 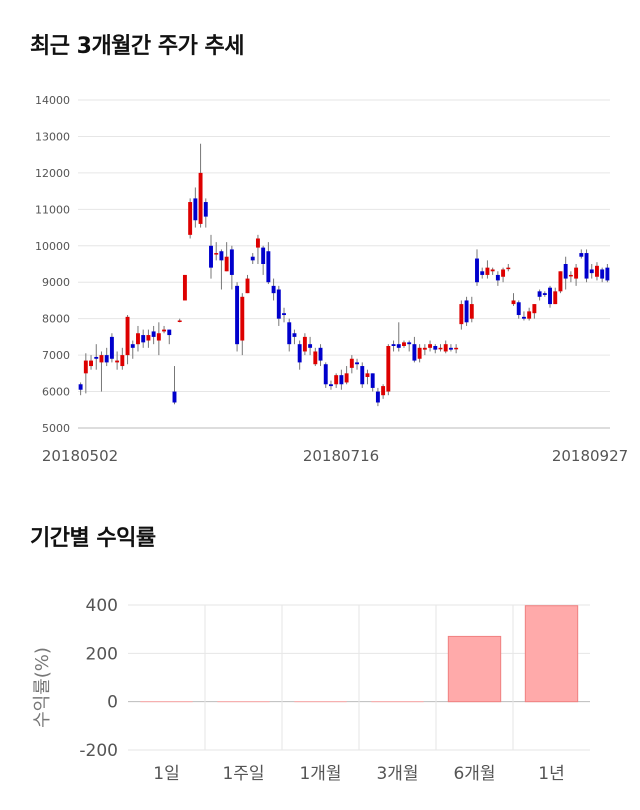 What do you see at coordinates (98, 751) in the screenshot?
I see `y-tick-label: -200` at bounding box center [98, 751].